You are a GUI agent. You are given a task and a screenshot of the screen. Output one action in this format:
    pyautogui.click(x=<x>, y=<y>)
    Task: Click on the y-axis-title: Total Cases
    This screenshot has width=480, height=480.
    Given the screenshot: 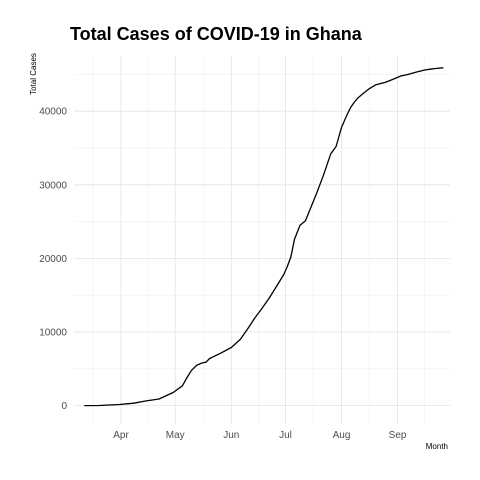 What is the action you would take?
    pyautogui.click(x=33, y=74)
    